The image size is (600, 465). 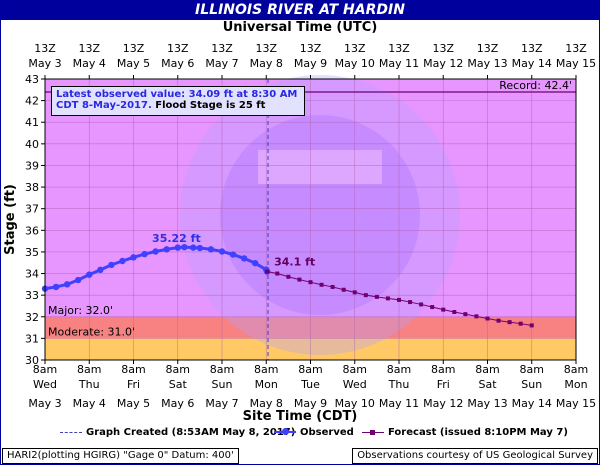 What do you see at coordinates (327, 432) in the screenshot?
I see `legend-observed-label: Observed` at bounding box center [327, 432].